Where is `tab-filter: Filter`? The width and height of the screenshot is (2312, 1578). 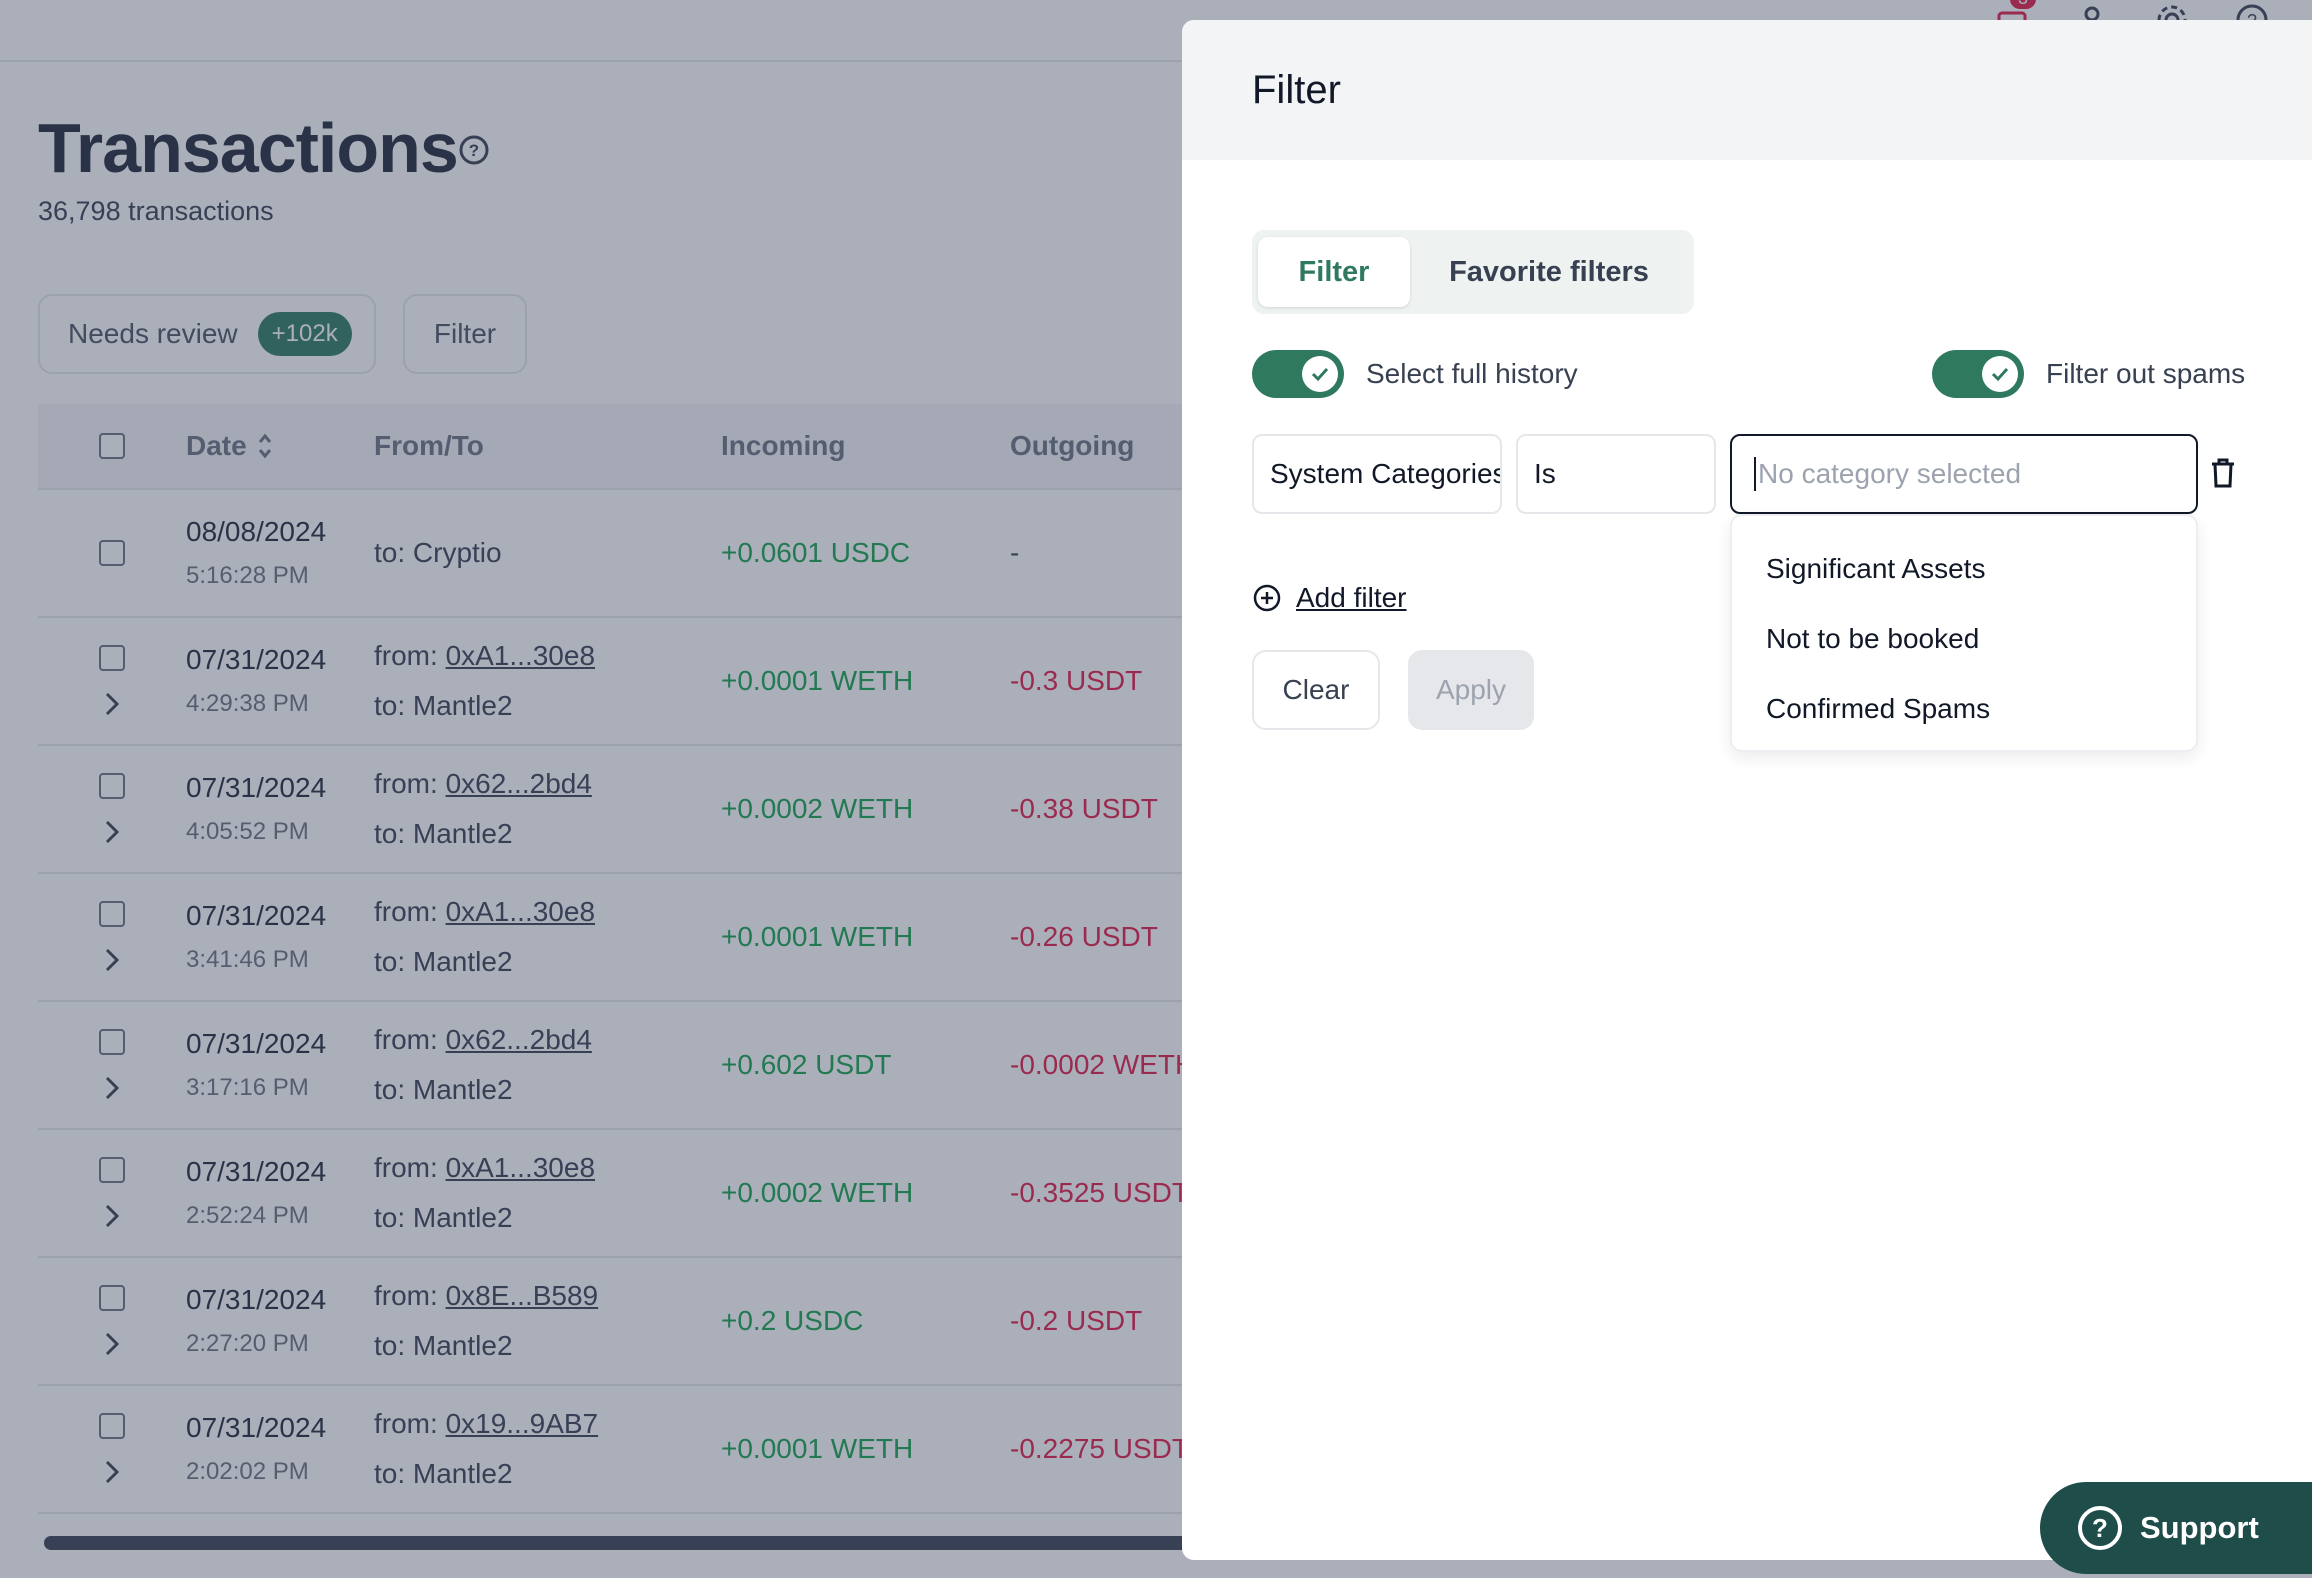
tab-filter: Filter is located at coordinates (1334, 272).